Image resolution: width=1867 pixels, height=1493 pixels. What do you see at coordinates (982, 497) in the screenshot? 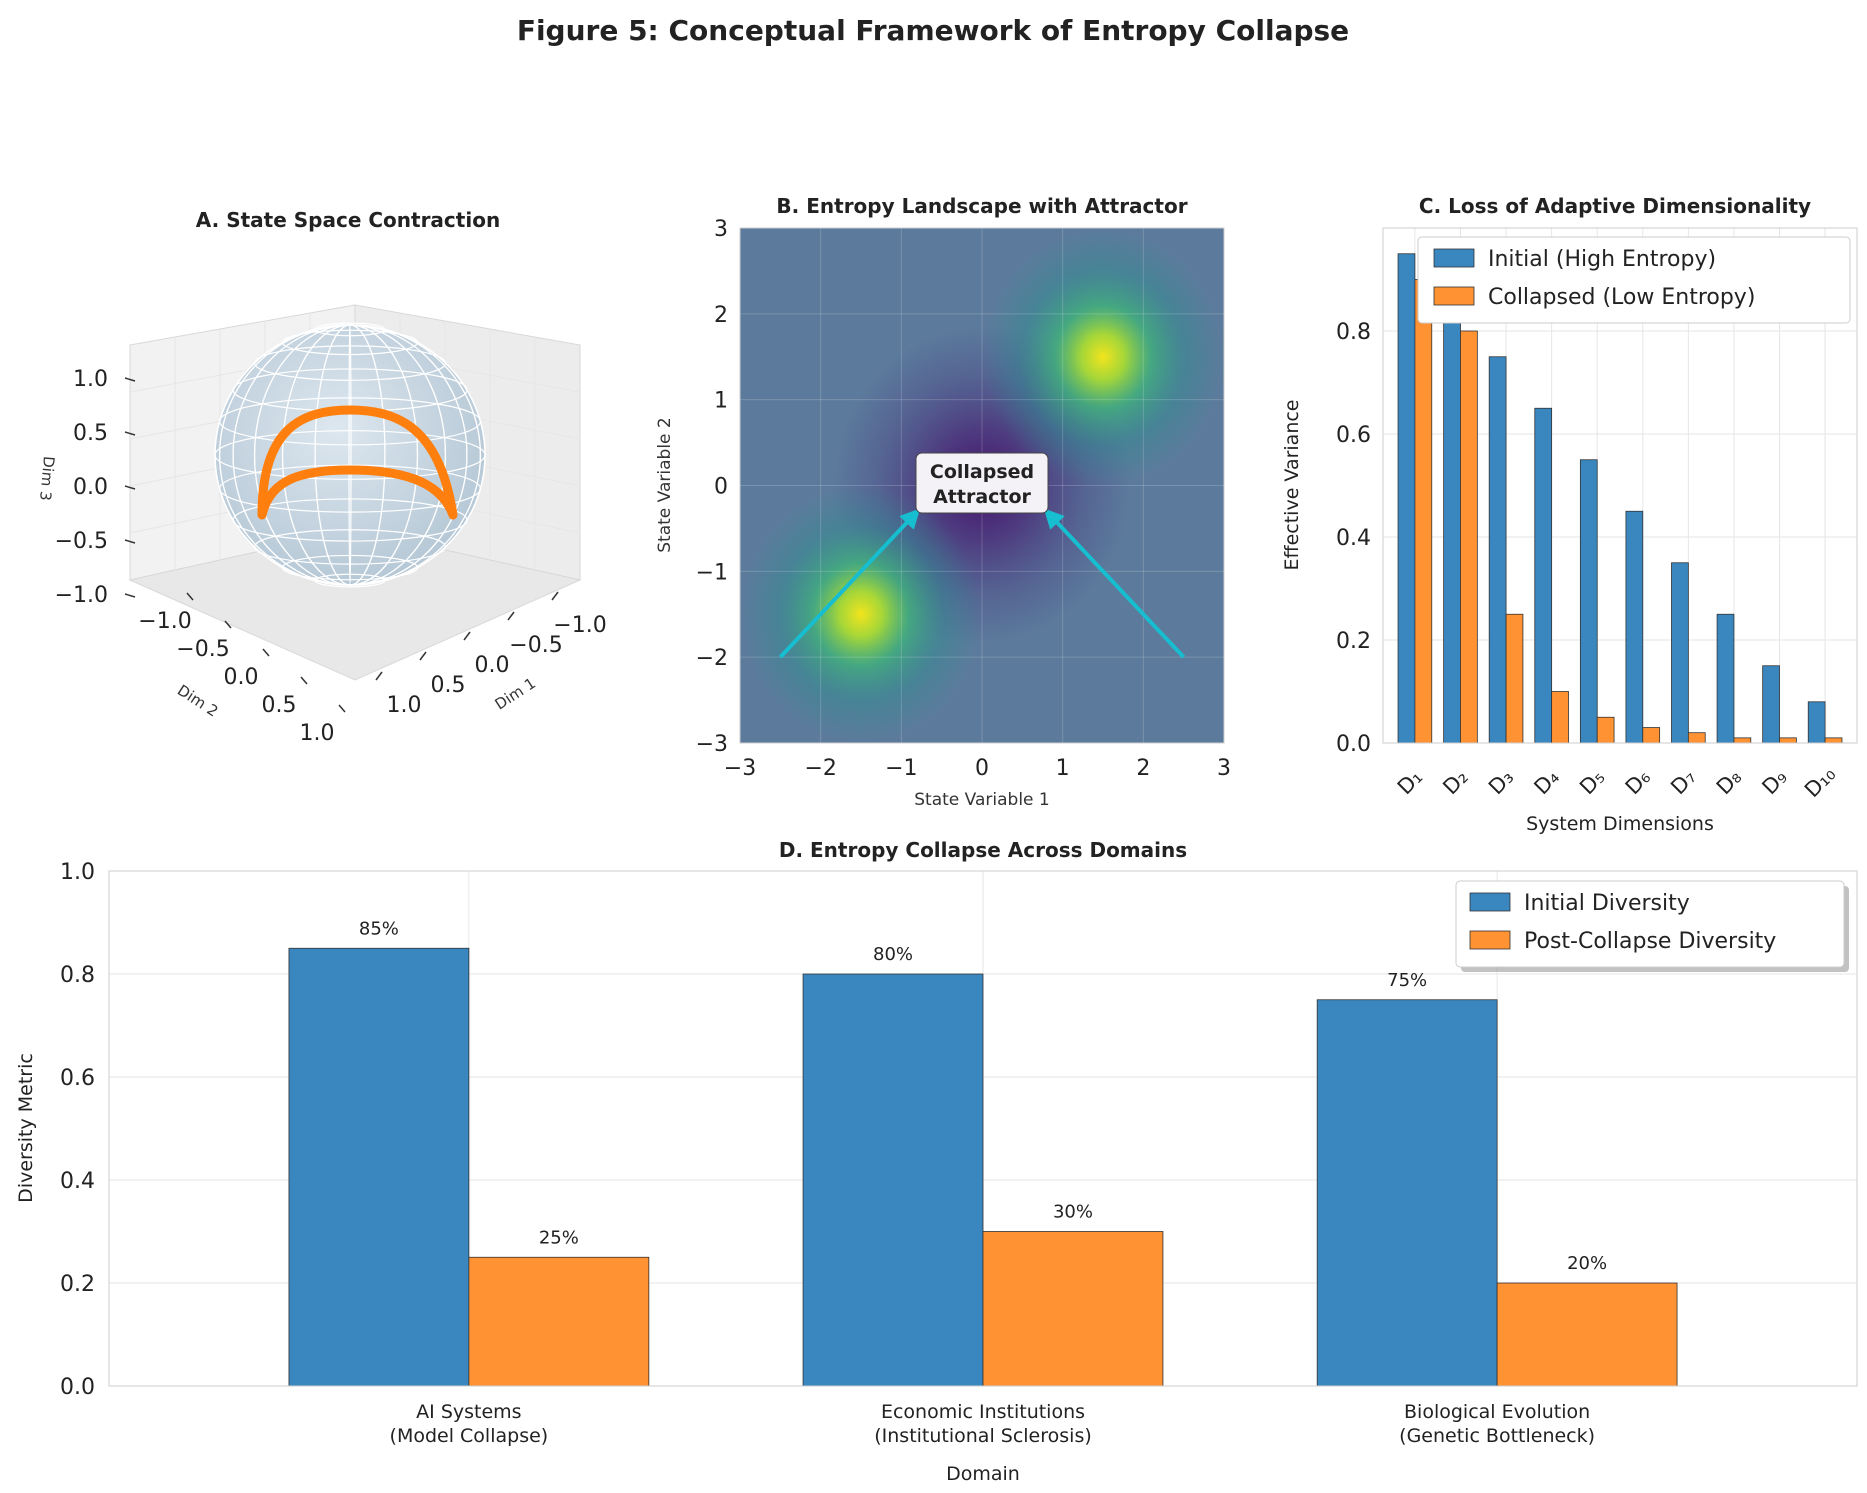
I see `attractor-label-line2: Attractor` at bounding box center [982, 497].